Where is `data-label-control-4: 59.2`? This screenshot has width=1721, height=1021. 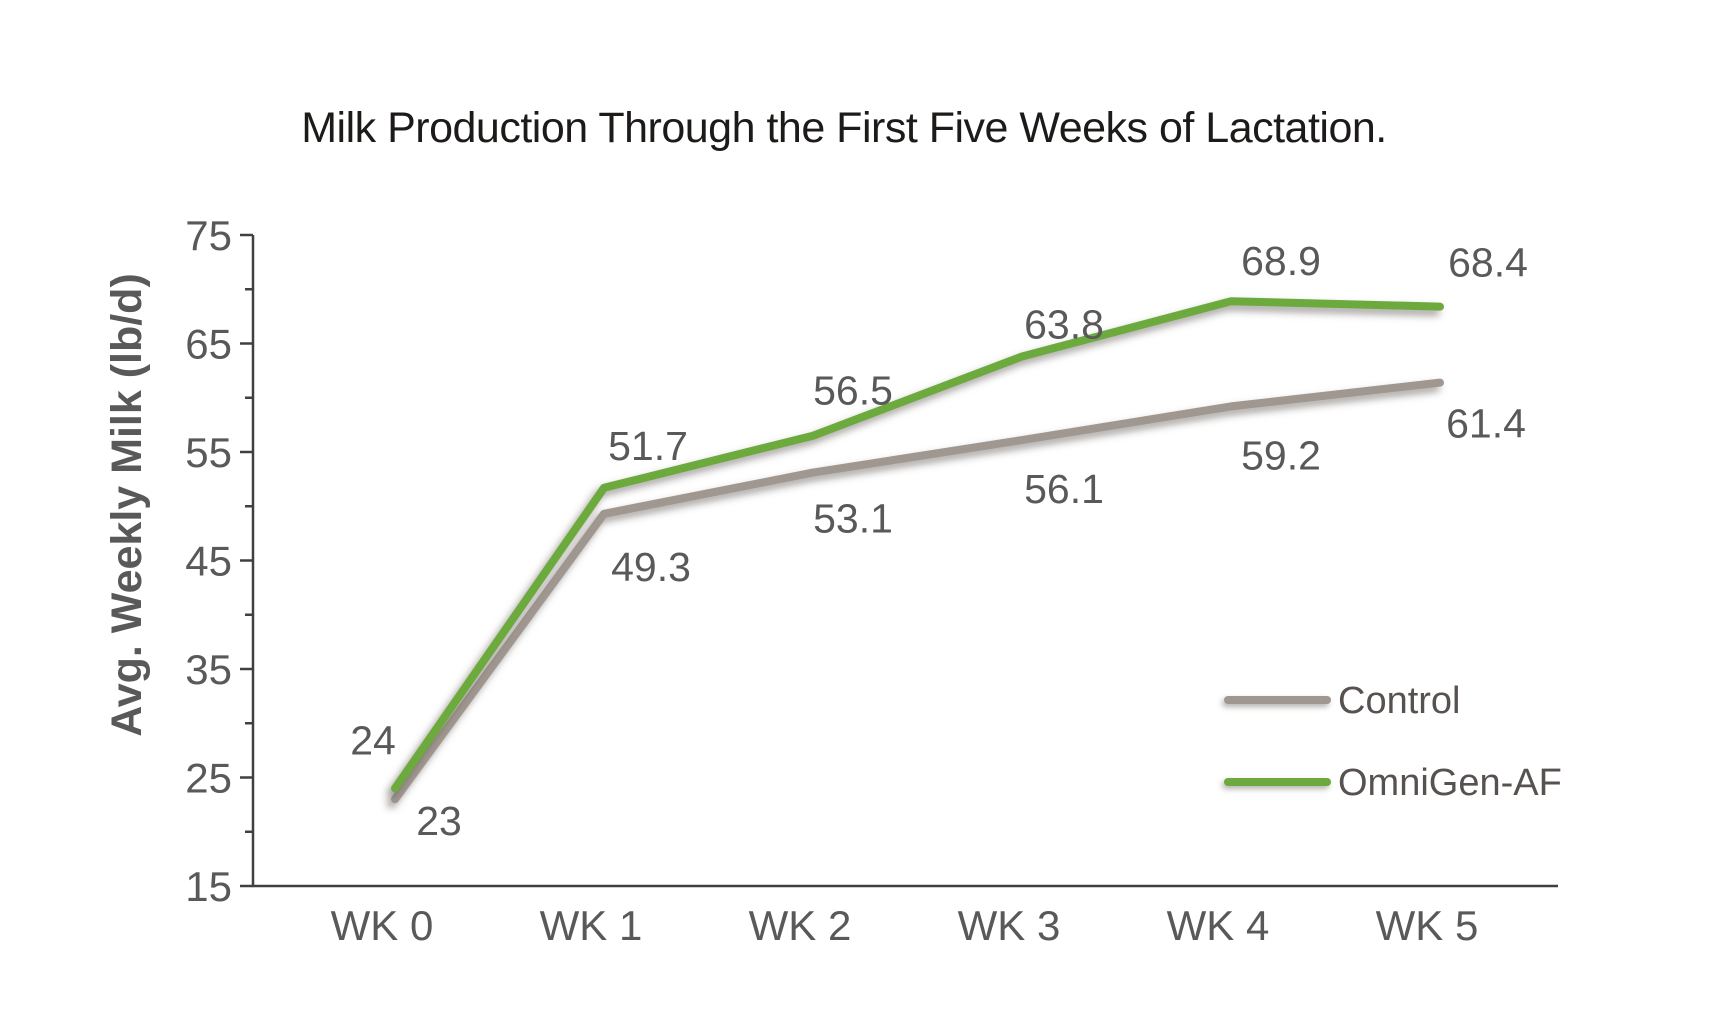 data-label-control-4: 59.2 is located at coordinates (1281, 455).